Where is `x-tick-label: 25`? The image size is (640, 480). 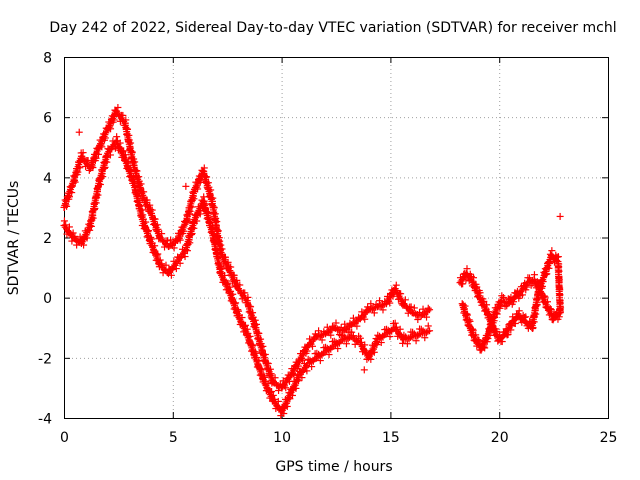
x-tick-label: 25 is located at coordinates (609, 438).